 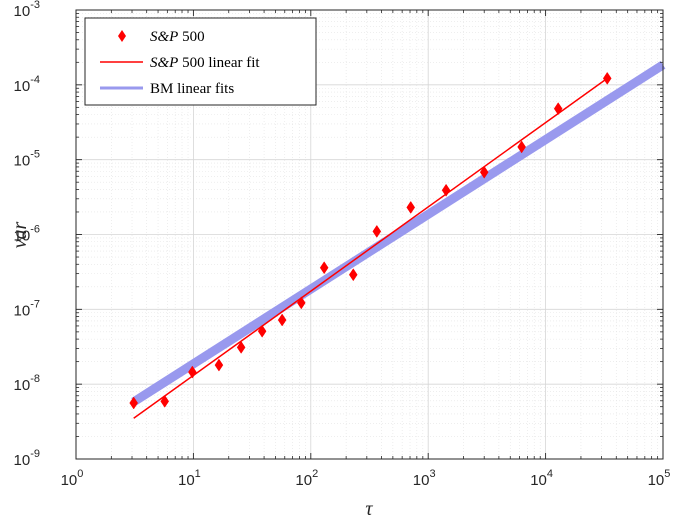 I want to click on legend-marker-sp500, so click(x=122, y=36).